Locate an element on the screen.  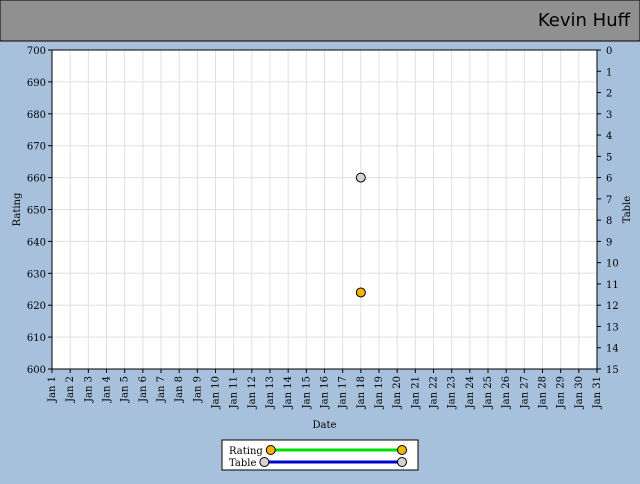
x-tick-label: Jan 5 is located at coordinates (125, 389).